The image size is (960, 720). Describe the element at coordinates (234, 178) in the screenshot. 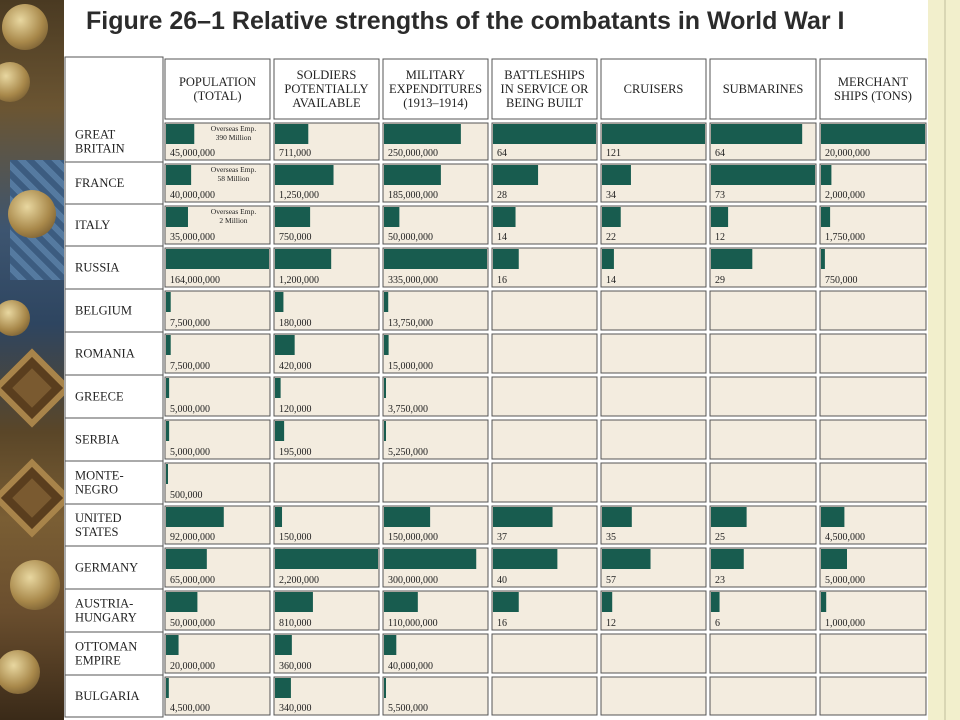

I see `overseas-empire-note: 58 Million` at that location.